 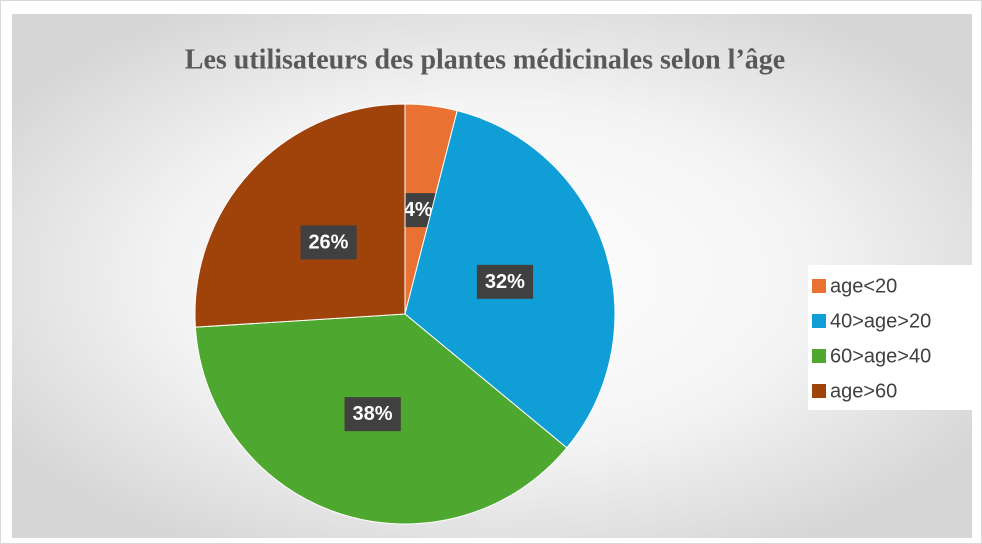 I want to click on data-label: 4%, so click(x=418, y=210).